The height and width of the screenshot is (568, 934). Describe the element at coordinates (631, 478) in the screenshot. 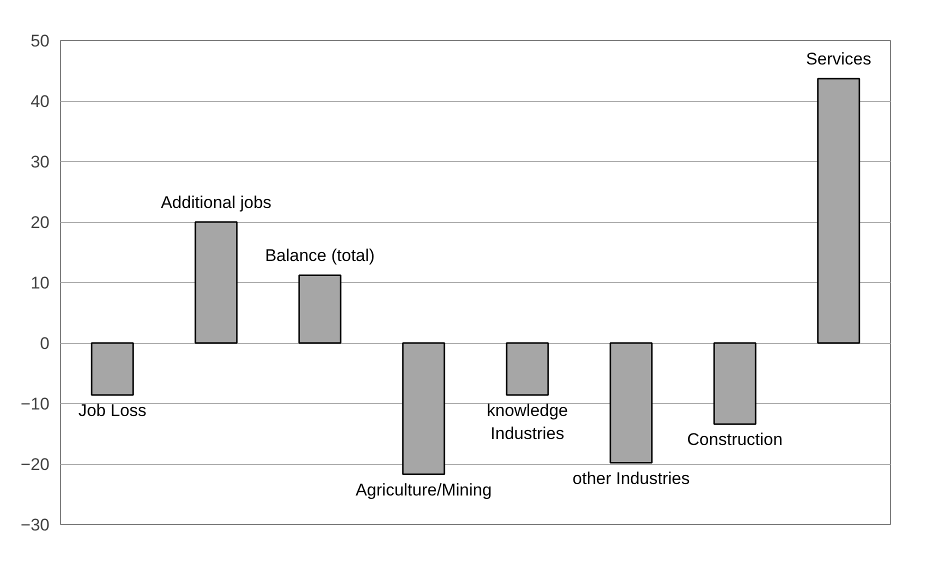

I see `x-tick-label: other Industries` at that location.